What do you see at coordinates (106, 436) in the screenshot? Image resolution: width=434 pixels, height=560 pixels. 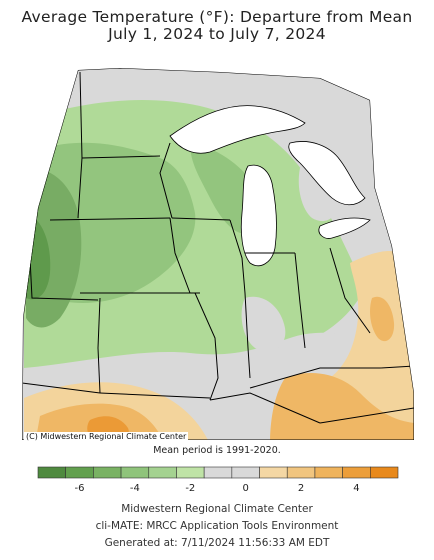 I see `map-credit: (C) Midwestern Regional Climate Center` at bounding box center [106, 436].